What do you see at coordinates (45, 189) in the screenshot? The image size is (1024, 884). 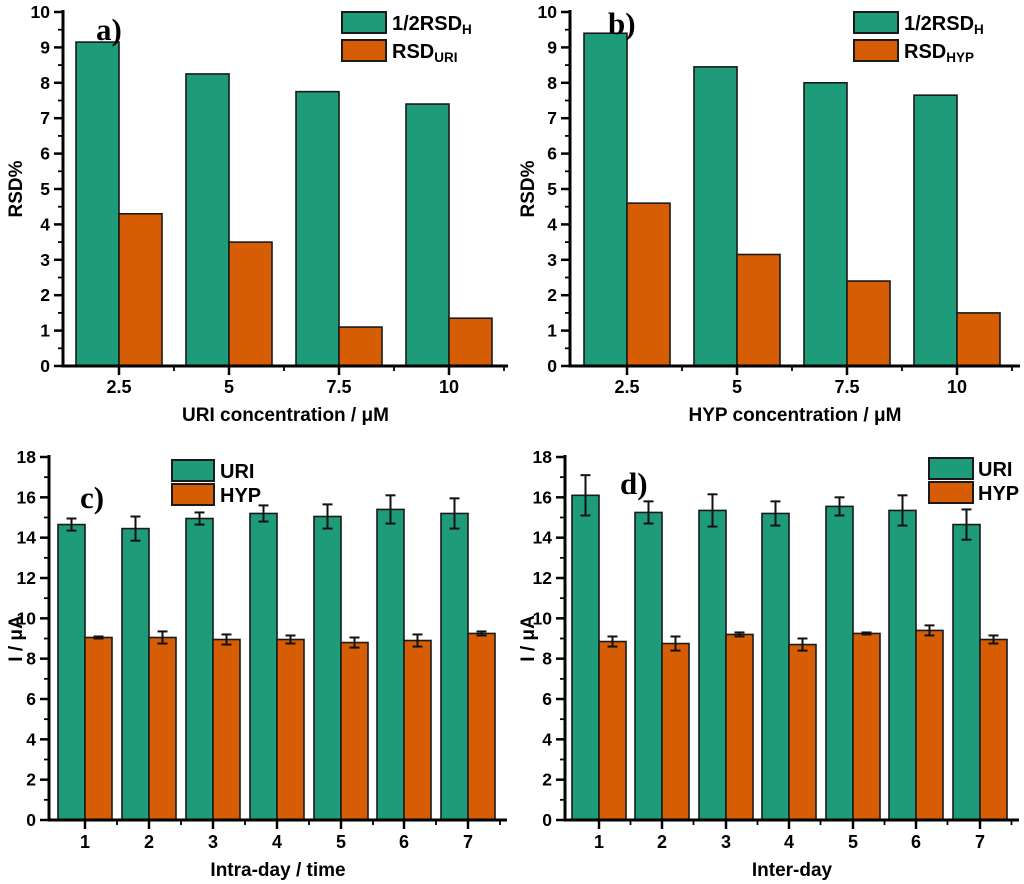 I see `y-tick-label: 5` at bounding box center [45, 189].